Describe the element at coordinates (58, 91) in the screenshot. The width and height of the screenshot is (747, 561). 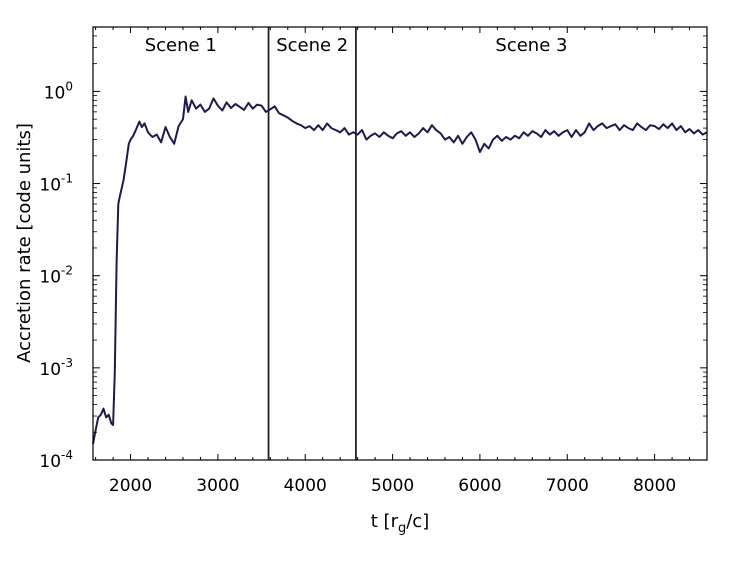
I see `y-tick-label: 10⁰` at that location.